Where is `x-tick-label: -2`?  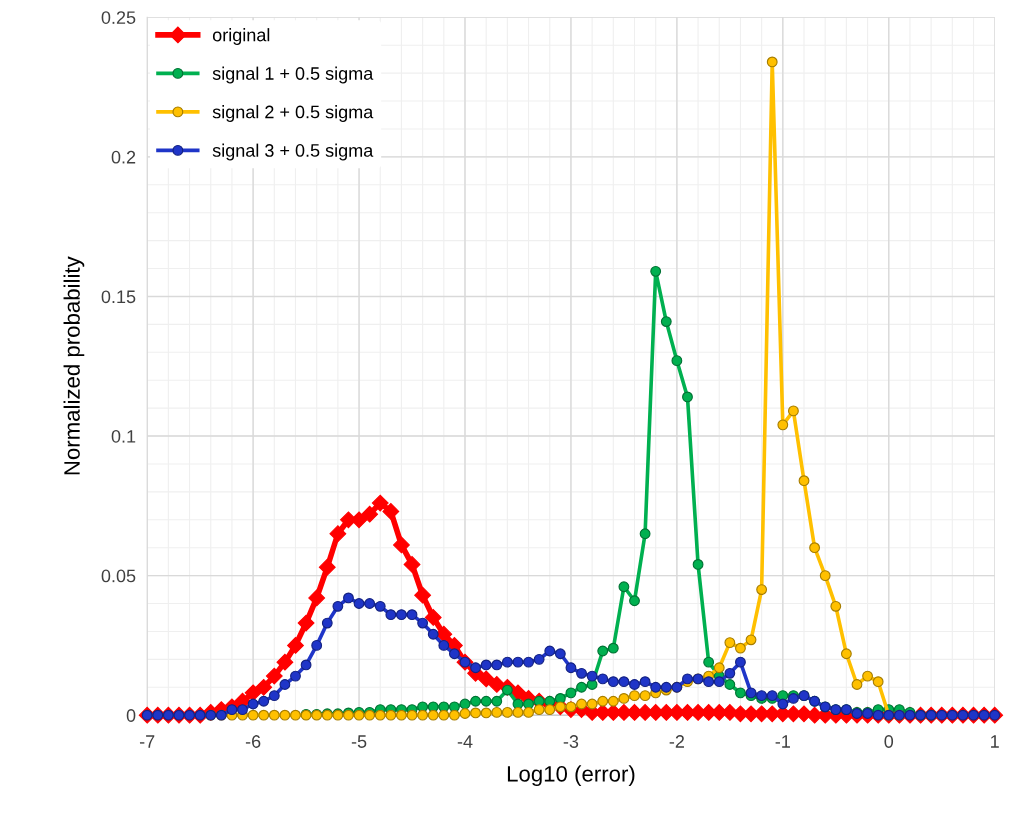
x-tick-label: -2 is located at coordinates (676, 741).